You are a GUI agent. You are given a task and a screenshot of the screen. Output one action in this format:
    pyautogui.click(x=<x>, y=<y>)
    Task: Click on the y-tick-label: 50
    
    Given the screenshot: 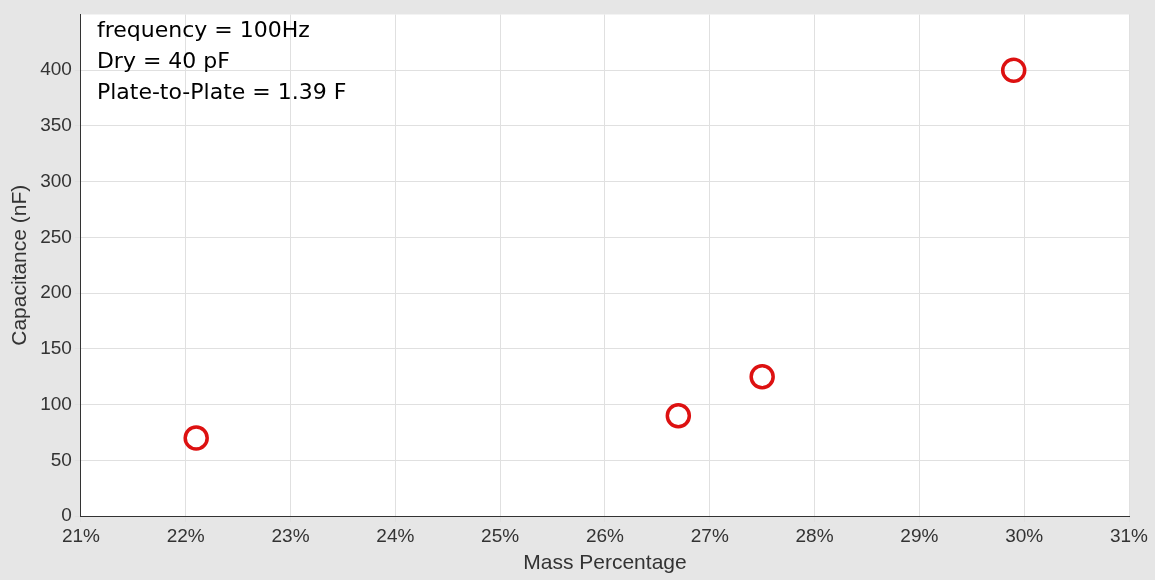 What is the action you would take?
    pyautogui.click(x=61, y=459)
    